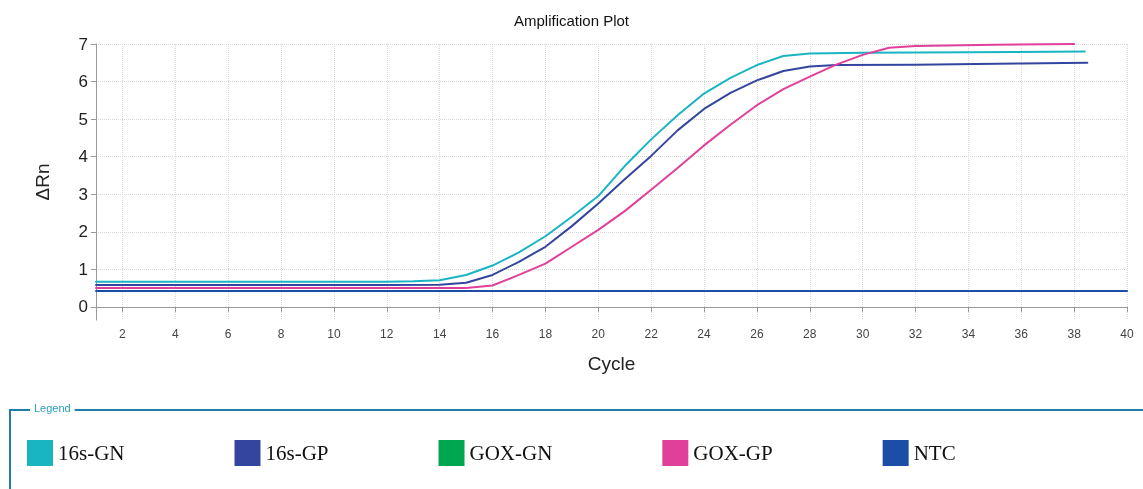 This screenshot has width=1143, height=489. Describe the element at coordinates (611, 363) in the screenshot. I see `x-axis-title: Cycle` at that location.